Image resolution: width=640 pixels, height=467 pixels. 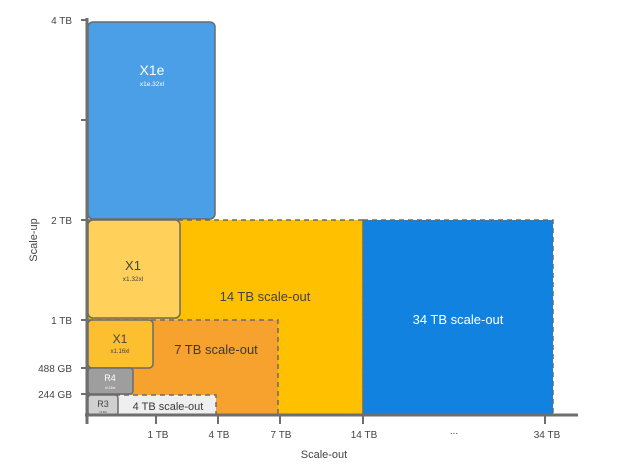 What do you see at coordinates (34, 239) in the screenshot?
I see `y-axis-title: Scale-up` at bounding box center [34, 239].